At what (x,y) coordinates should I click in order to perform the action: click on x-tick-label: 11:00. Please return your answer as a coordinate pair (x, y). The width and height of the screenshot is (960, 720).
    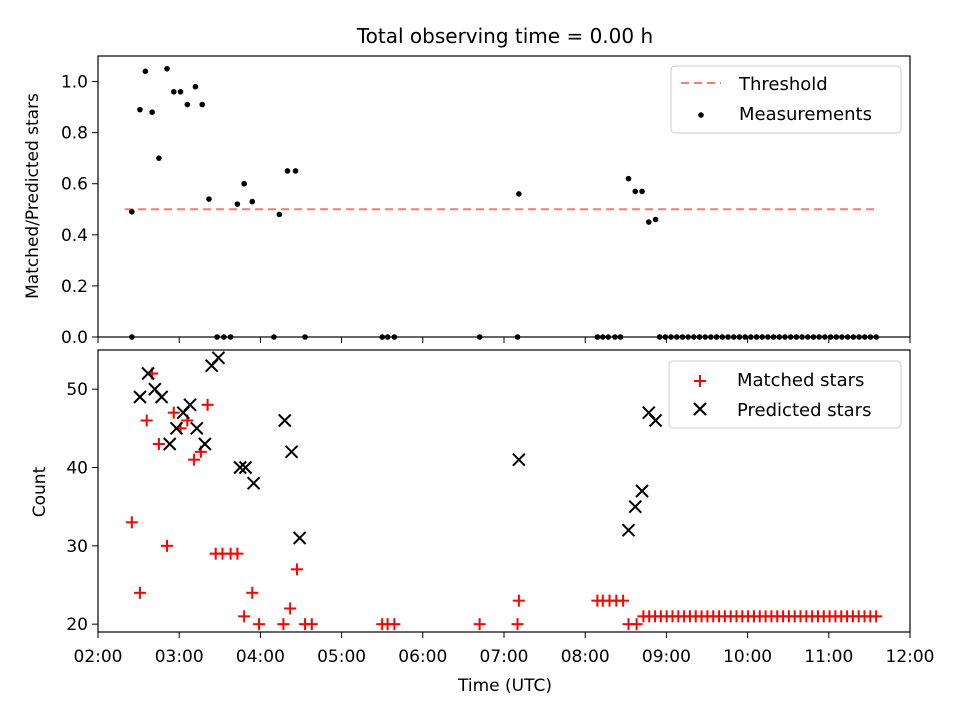
    Looking at the image, I should click on (828, 657).